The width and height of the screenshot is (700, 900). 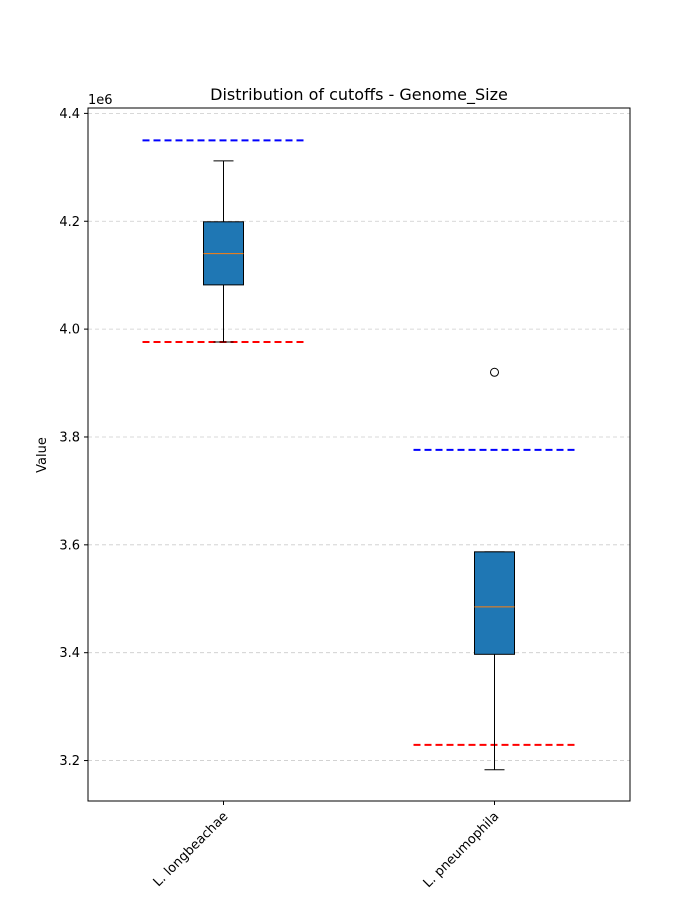 I want to click on y-tick-label: 3.4, so click(x=69, y=653).